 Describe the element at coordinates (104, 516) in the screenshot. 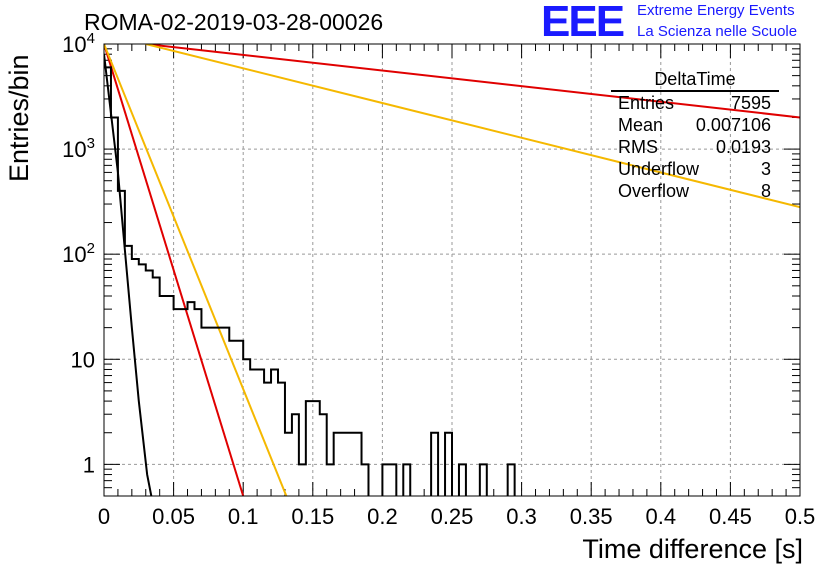

I see `x-tick-label: 0` at that location.